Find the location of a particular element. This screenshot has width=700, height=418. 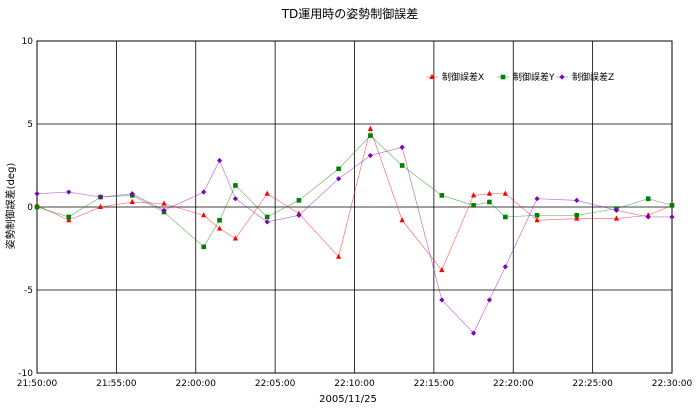

y-tick-label: -5 is located at coordinates (28, 291).